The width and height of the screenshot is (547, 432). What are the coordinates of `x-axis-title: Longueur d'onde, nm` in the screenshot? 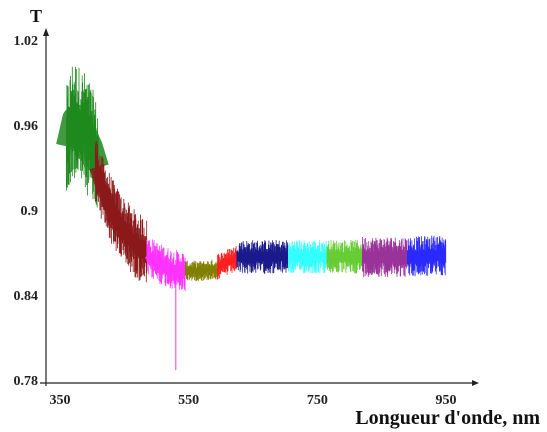 It's located at (447, 418).